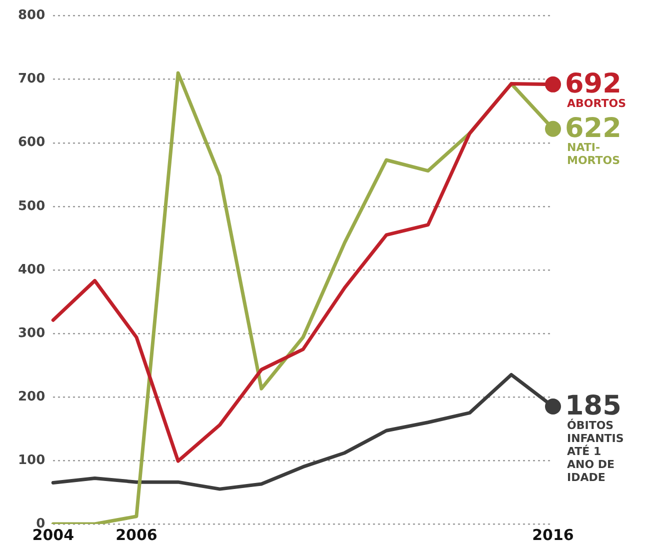  I want to click on series-label: ÓBITOS INFANTIS ATÉ 1 ANO DE IDADE, so click(595, 451).